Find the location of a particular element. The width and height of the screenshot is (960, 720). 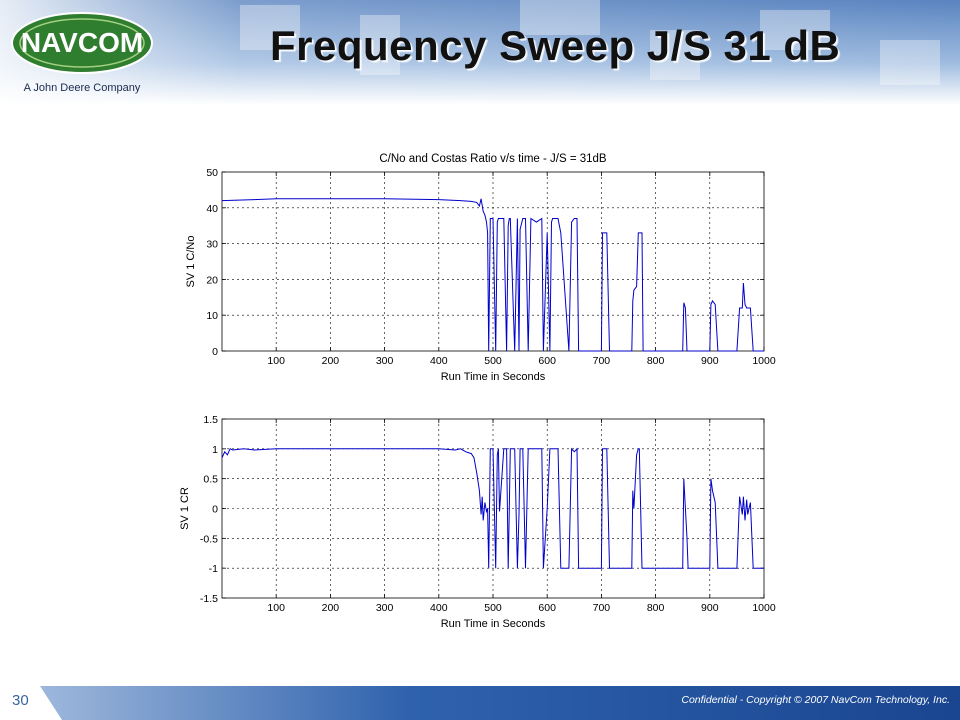

y-tick-label: -1 is located at coordinates (213, 569).